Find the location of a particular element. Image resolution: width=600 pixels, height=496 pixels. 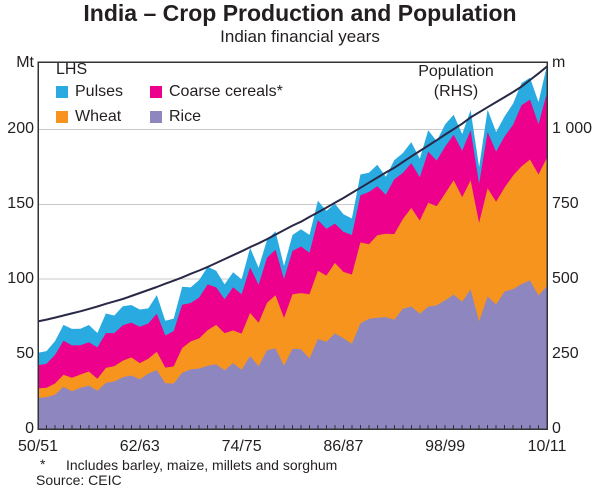

right-axis-unit: m is located at coordinates (559, 62).